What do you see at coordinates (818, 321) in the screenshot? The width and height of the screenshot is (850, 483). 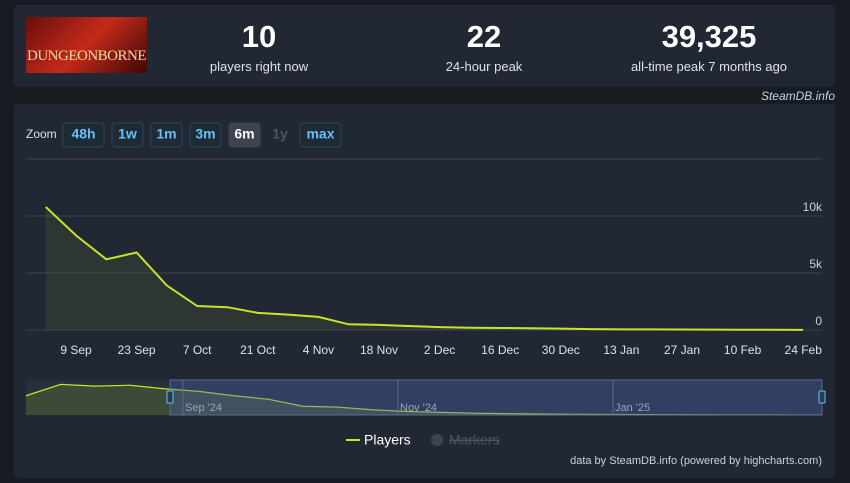 I see `y-tick-label: 0` at bounding box center [818, 321].